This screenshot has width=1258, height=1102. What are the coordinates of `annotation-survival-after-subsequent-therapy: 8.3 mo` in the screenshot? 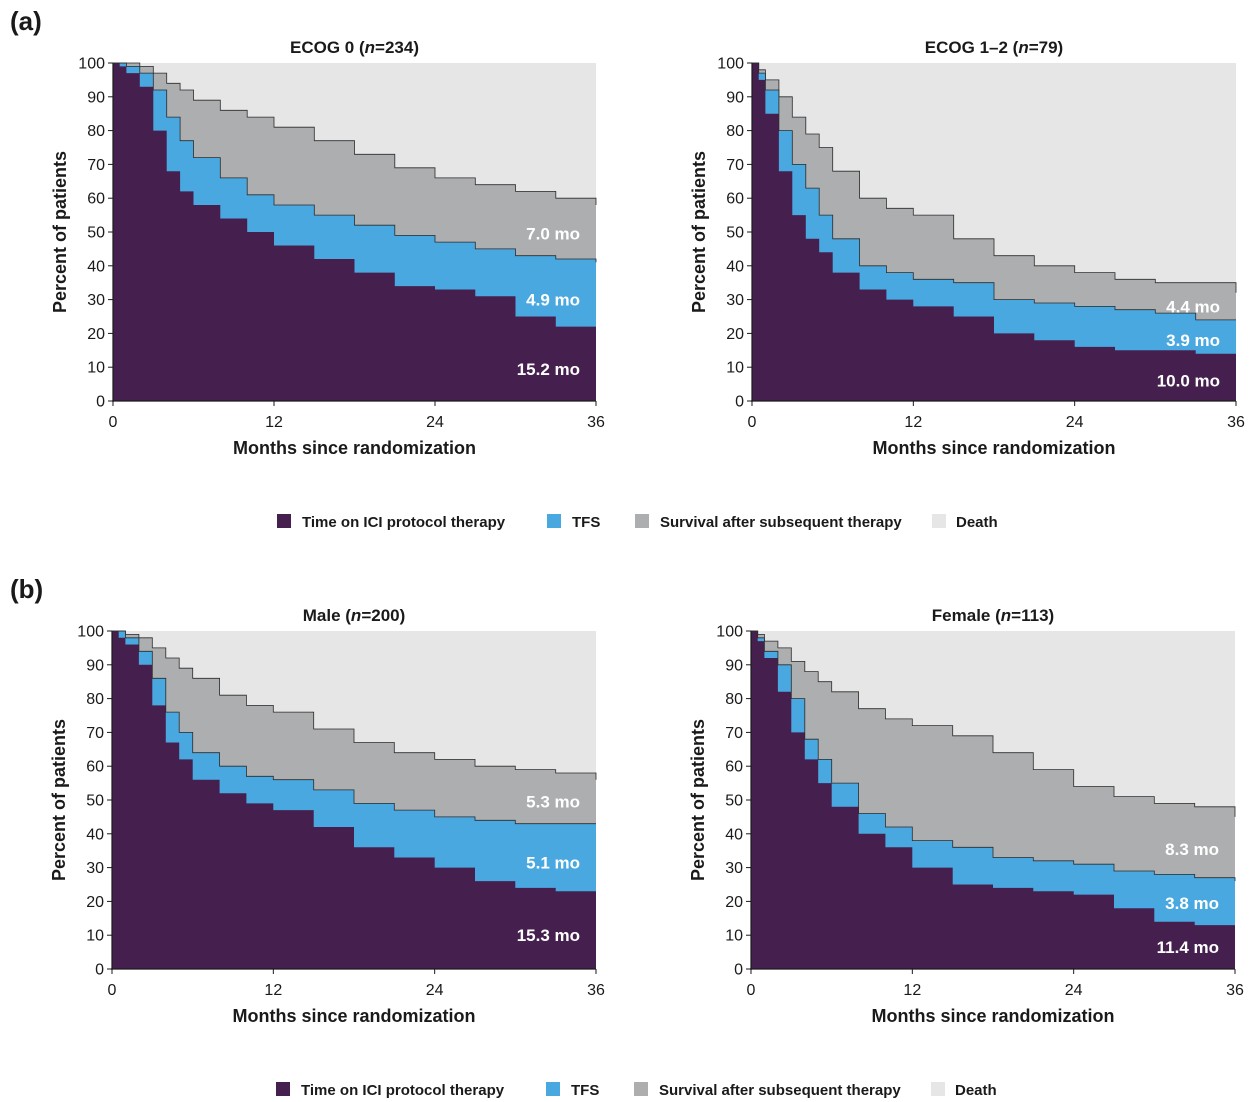 It's located at (1192, 849).